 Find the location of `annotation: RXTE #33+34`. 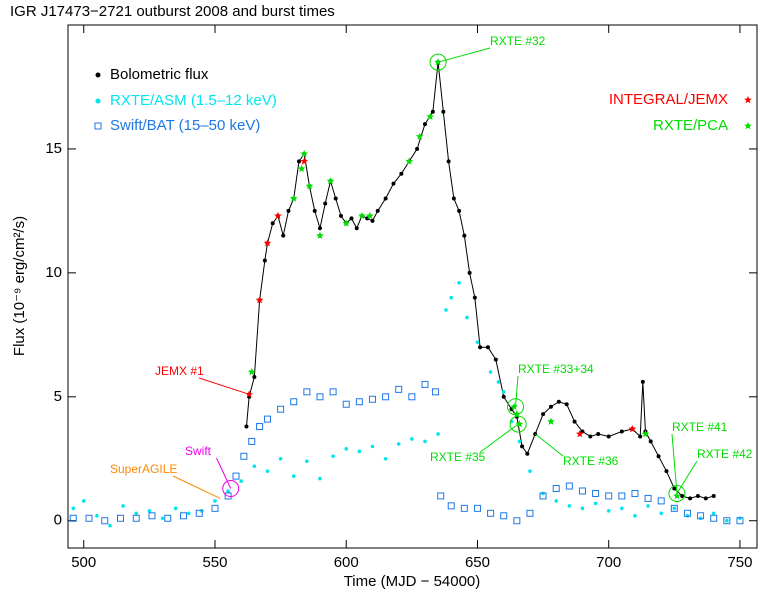

annotation: RXTE #33+34 is located at coordinates (556, 369).